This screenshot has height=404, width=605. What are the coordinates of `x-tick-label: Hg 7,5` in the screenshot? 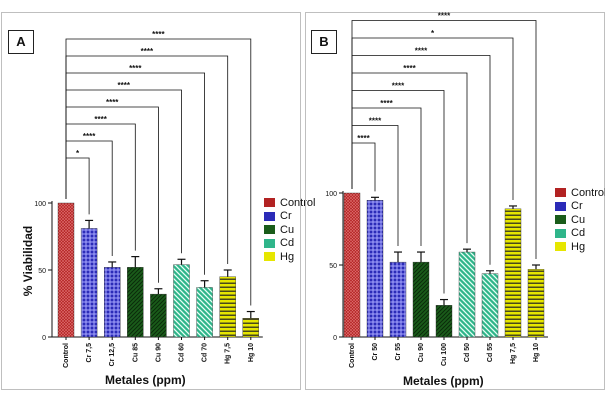 It's located at (513, 353).